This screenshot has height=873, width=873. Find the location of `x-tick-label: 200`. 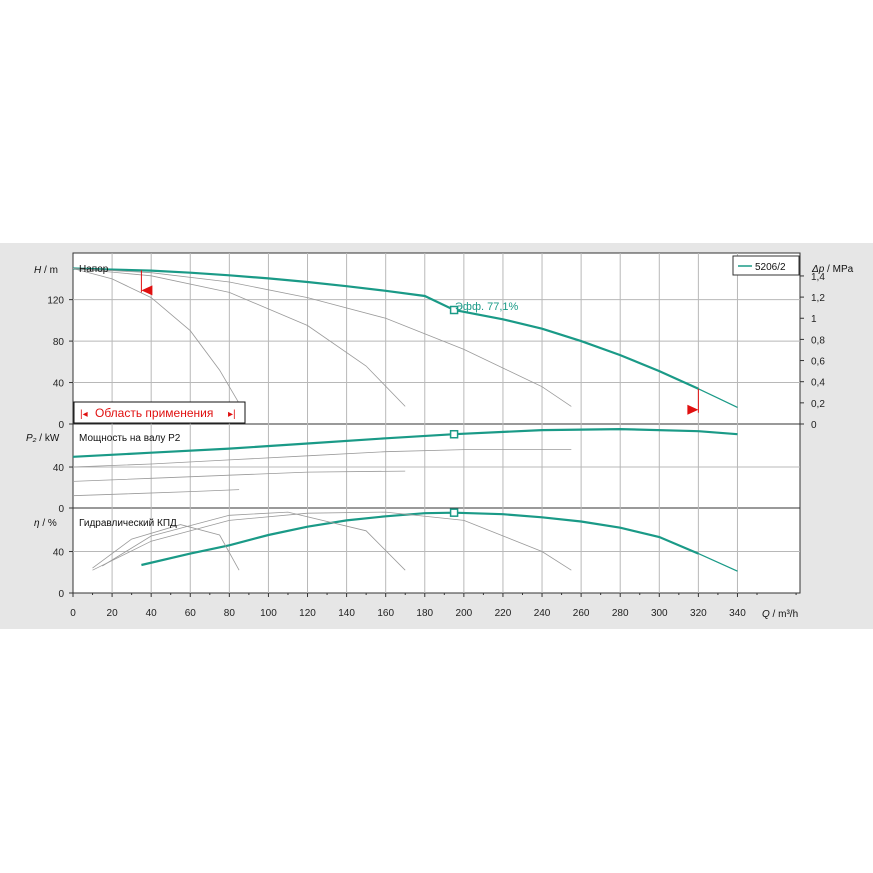

x-tick-label: 200 is located at coordinates (464, 613).